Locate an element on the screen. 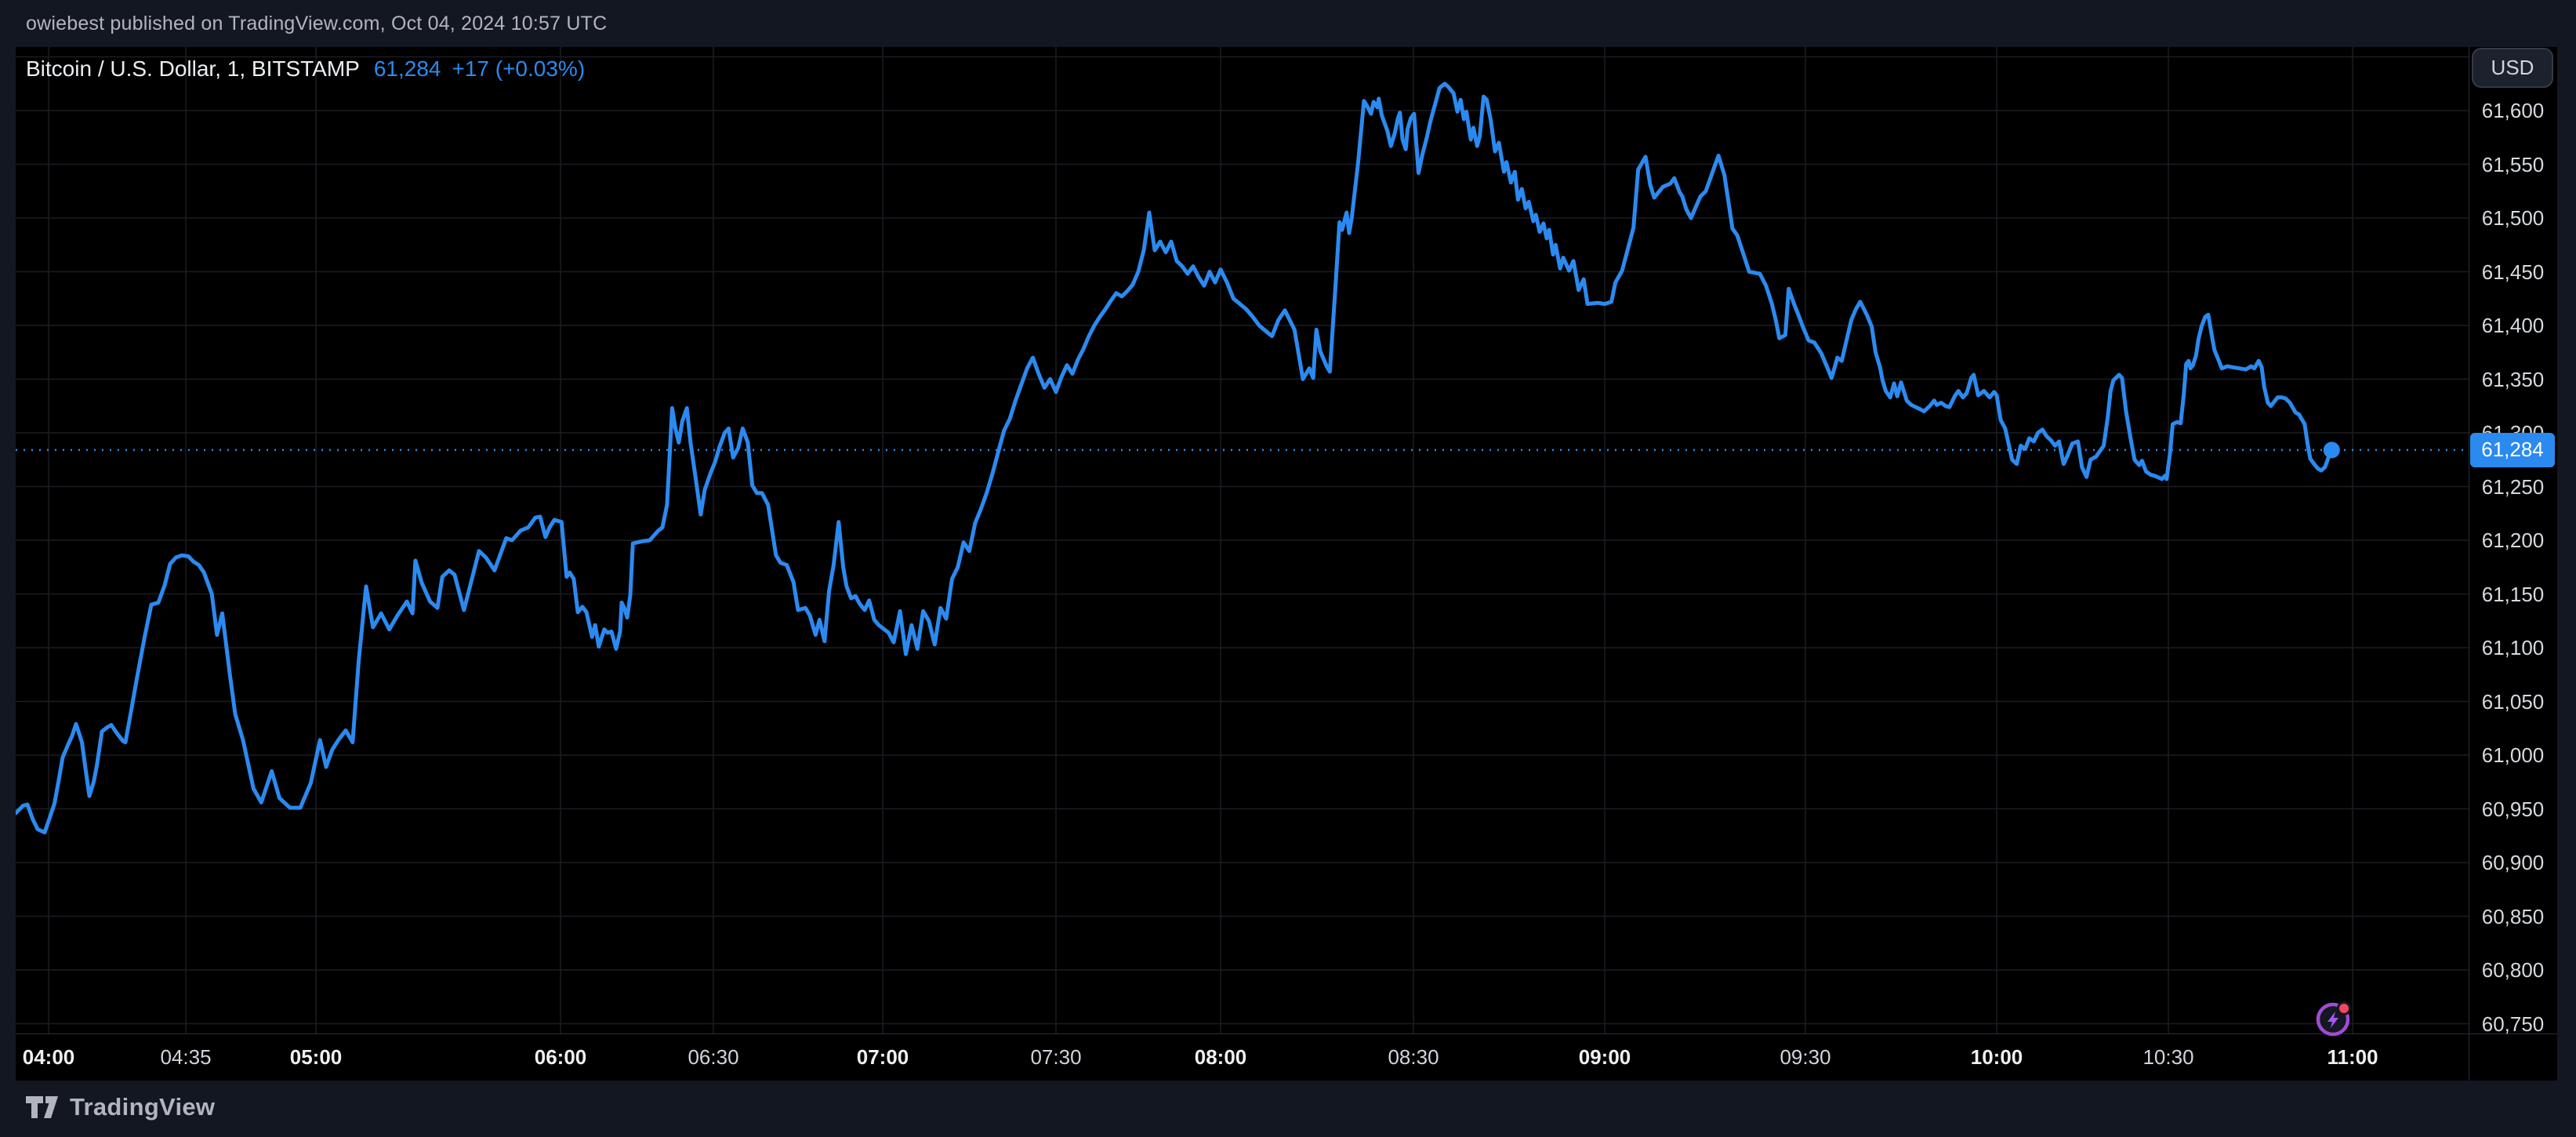 This screenshot has height=1137, width=2576. price-tick-label: 61,200 is located at coordinates (2513, 540).